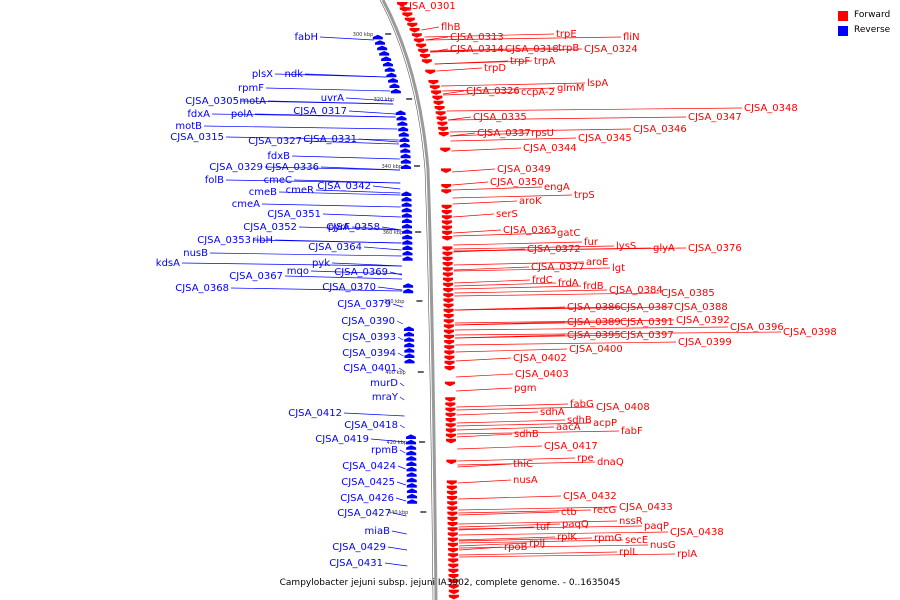 The width and height of the screenshot is (900, 600). Describe the element at coordinates (697, 532) in the screenshot. I see `forward-gene-label: CJSA_0438` at that location.